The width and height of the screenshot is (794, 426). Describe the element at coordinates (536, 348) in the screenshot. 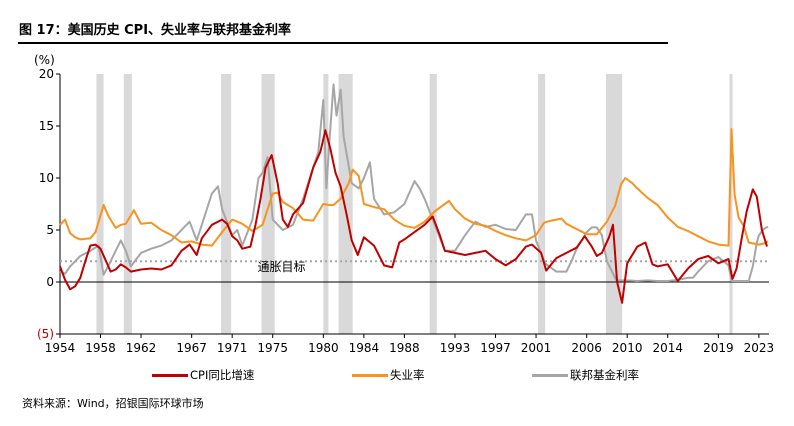

I see `x-tick-label-11: 2001` at that location.